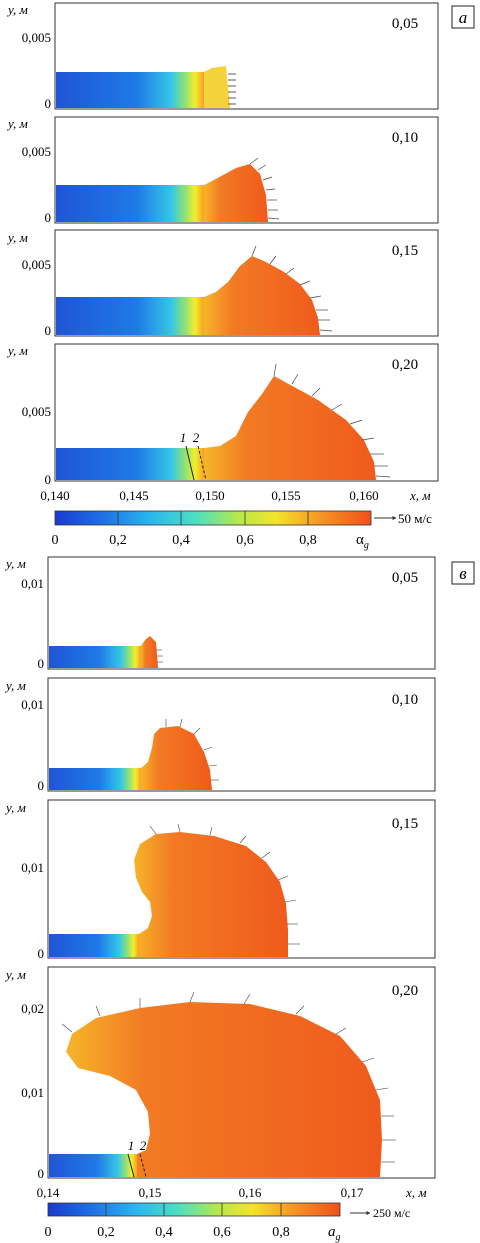 This screenshot has height=1243, width=480. I want to click on y-tick: 0,02, so click(32, 1008).